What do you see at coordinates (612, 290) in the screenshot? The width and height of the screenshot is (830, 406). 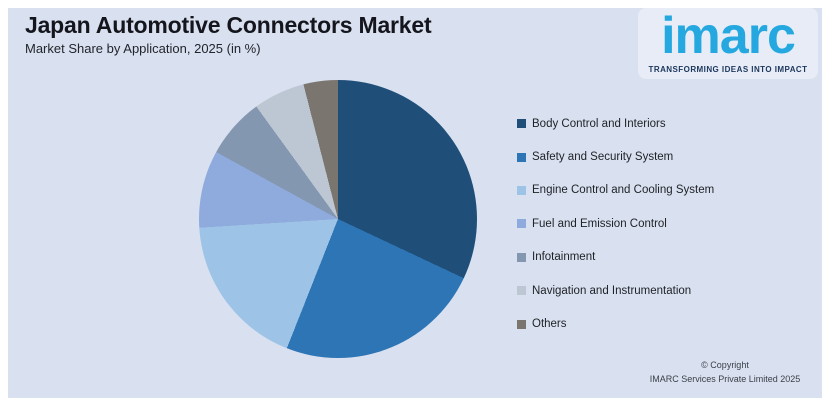 I see `legend-label: Navigation and Instrumentation` at bounding box center [612, 290].